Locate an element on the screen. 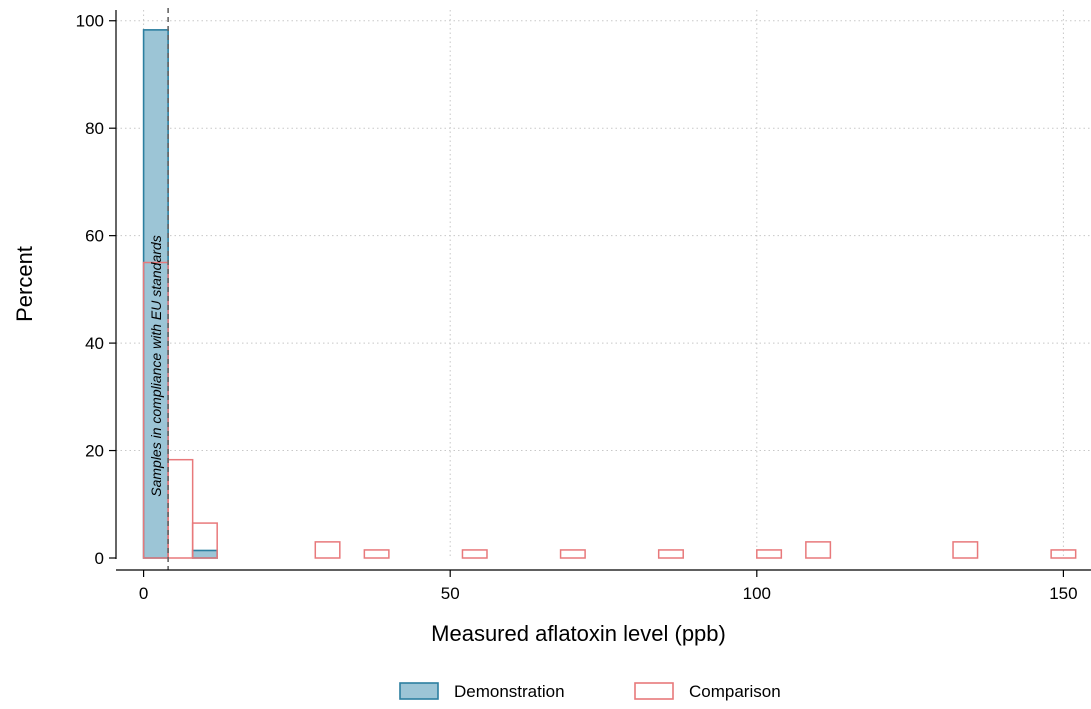 This screenshot has height=709, width=1091. y-axis-title: Percent is located at coordinates (24, 284).